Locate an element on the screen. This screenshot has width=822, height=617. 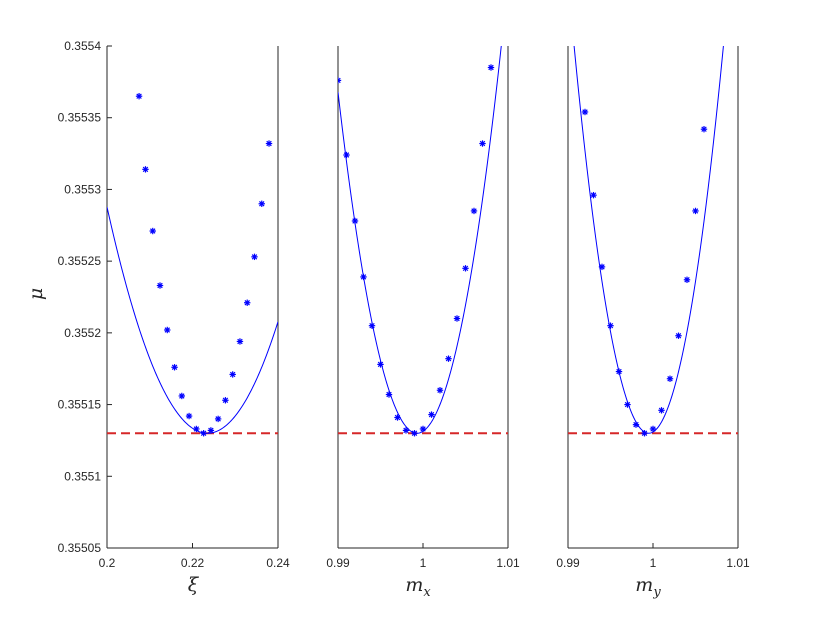
x-tick-label: 0.24 is located at coordinates (278, 563).